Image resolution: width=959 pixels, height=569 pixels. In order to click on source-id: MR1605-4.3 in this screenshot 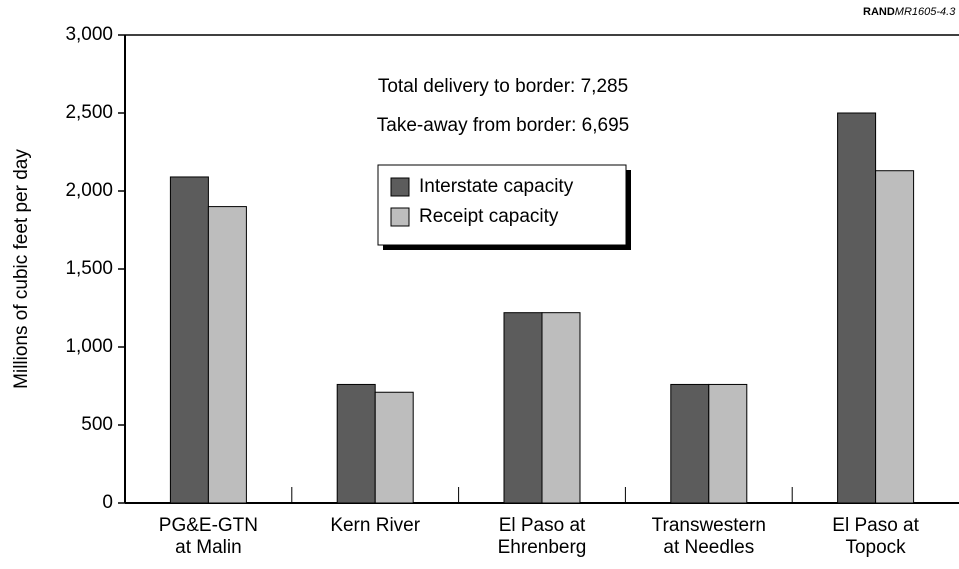, I will do `click(925, 12)`.